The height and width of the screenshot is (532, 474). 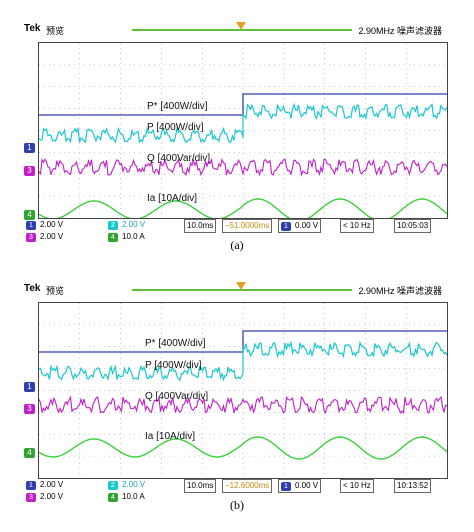 I want to click on trigger-position-readout: −51.0000ms, so click(x=247, y=226).